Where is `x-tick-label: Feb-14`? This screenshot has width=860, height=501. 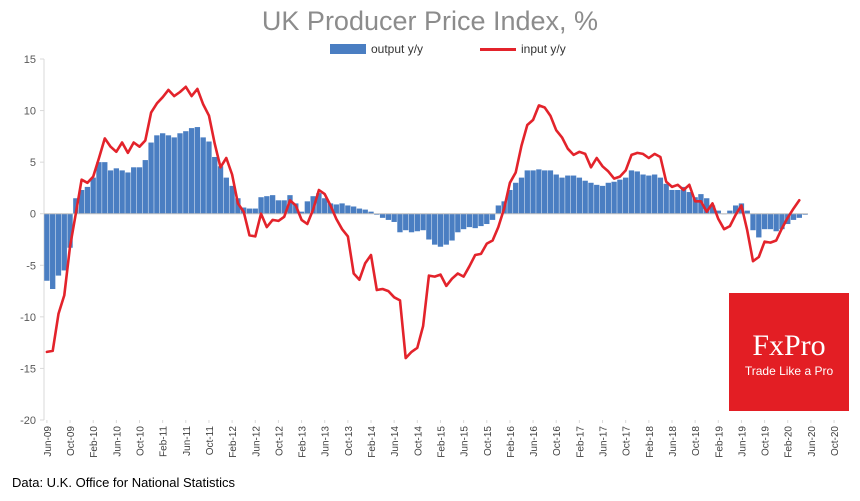
x-tick-label: Feb-14 is located at coordinates (372, 442).